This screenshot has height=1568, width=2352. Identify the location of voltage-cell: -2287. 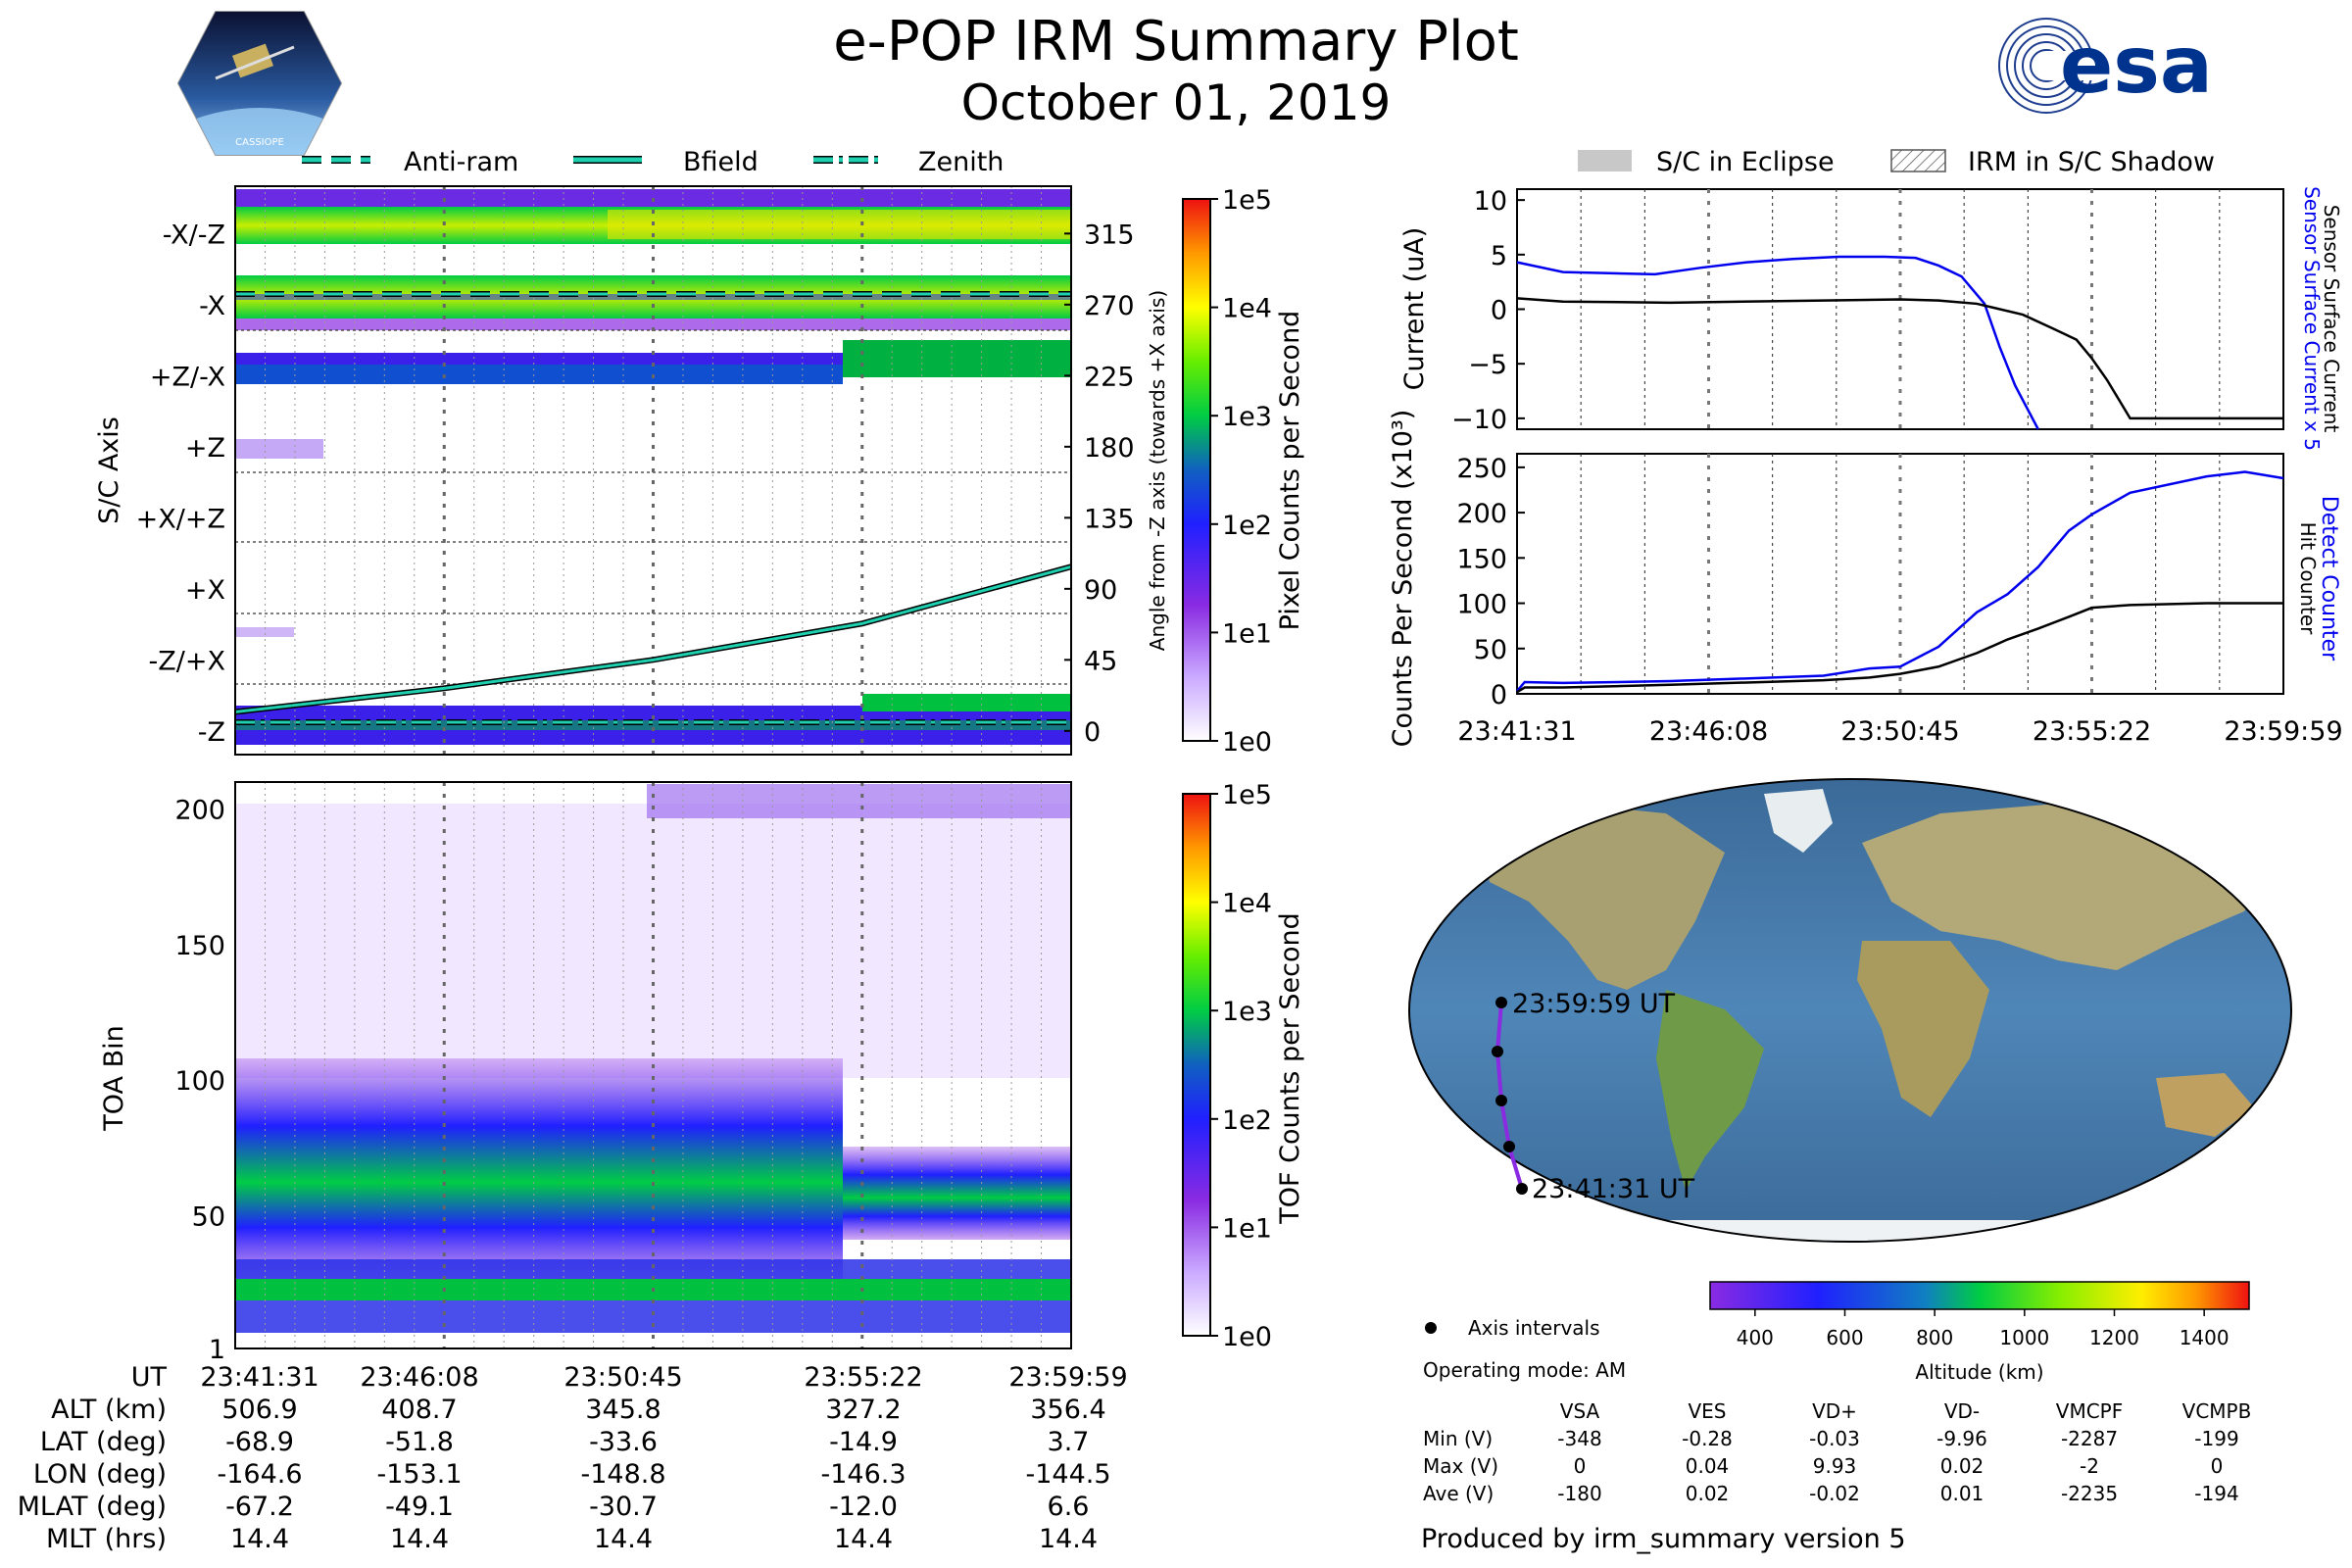
(2089, 1438).